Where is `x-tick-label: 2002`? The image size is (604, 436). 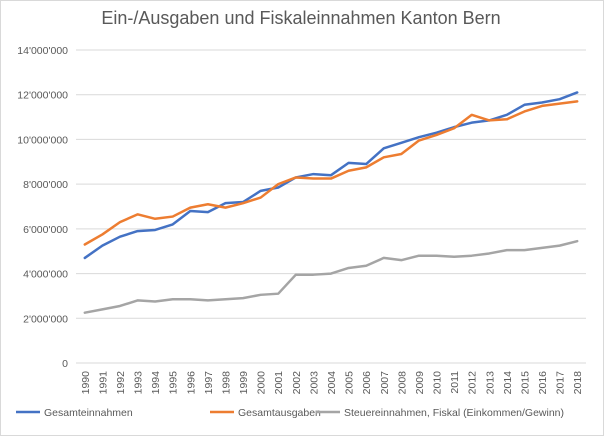
x-tick-label: 2002 is located at coordinates (297, 383).